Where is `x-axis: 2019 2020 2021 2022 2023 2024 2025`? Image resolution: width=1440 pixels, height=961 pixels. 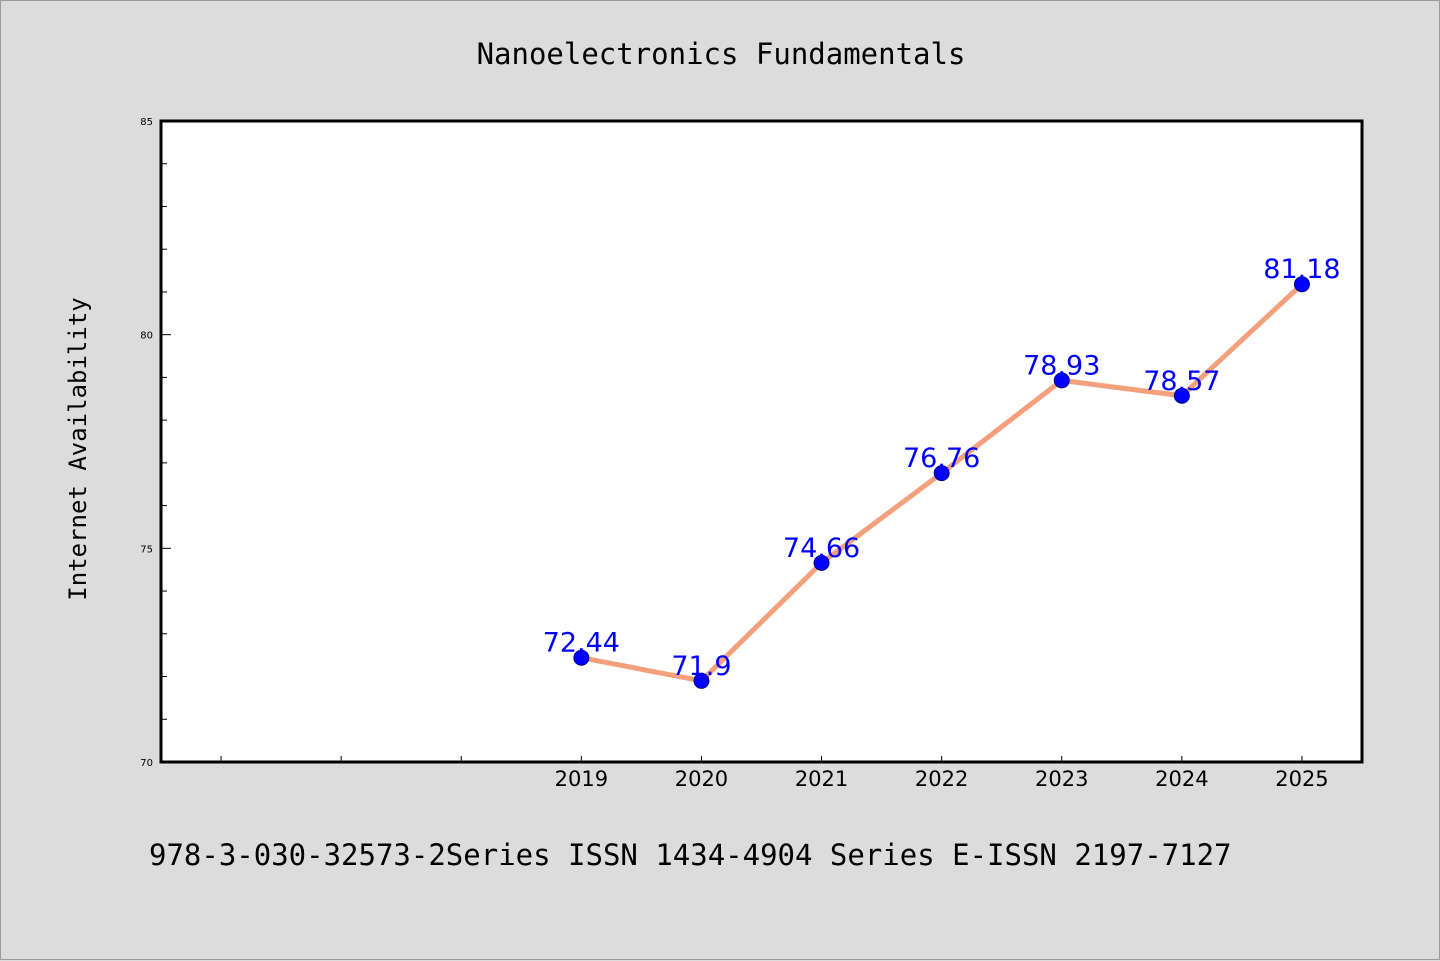 x-axis: 2019 2020 2021 2022 2023 2024 2025 is located at coordinates (774, 773).